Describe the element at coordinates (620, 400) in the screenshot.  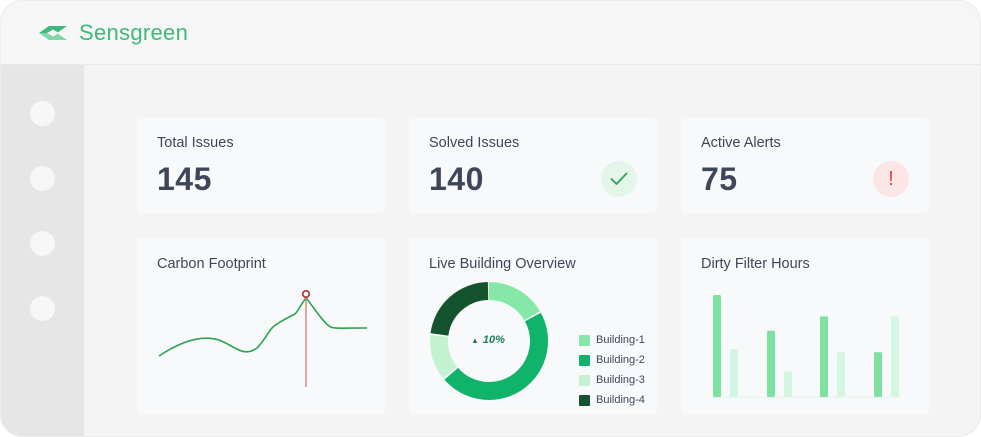
I see `legend-label: Building-4` at that location.